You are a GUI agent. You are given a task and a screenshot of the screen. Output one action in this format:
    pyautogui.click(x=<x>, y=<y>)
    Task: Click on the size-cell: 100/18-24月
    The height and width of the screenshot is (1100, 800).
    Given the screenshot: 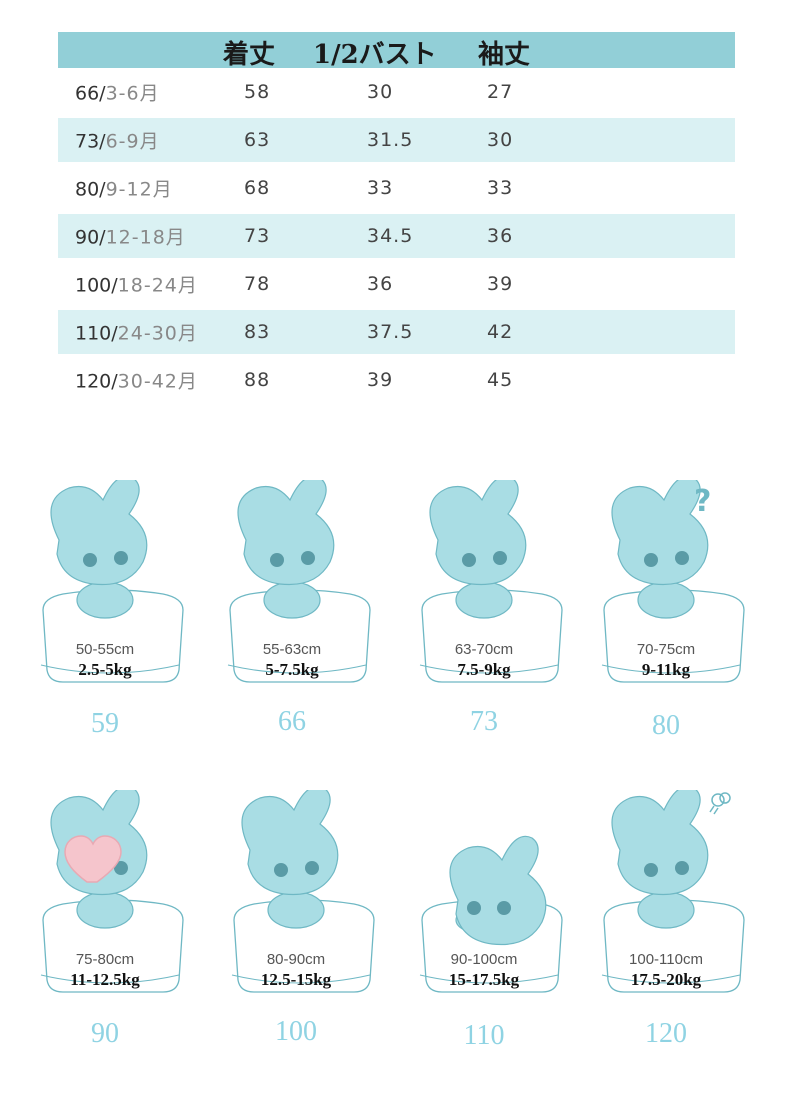 What is the action you would take?
    pyautogui.click(x=136, y=284)
    